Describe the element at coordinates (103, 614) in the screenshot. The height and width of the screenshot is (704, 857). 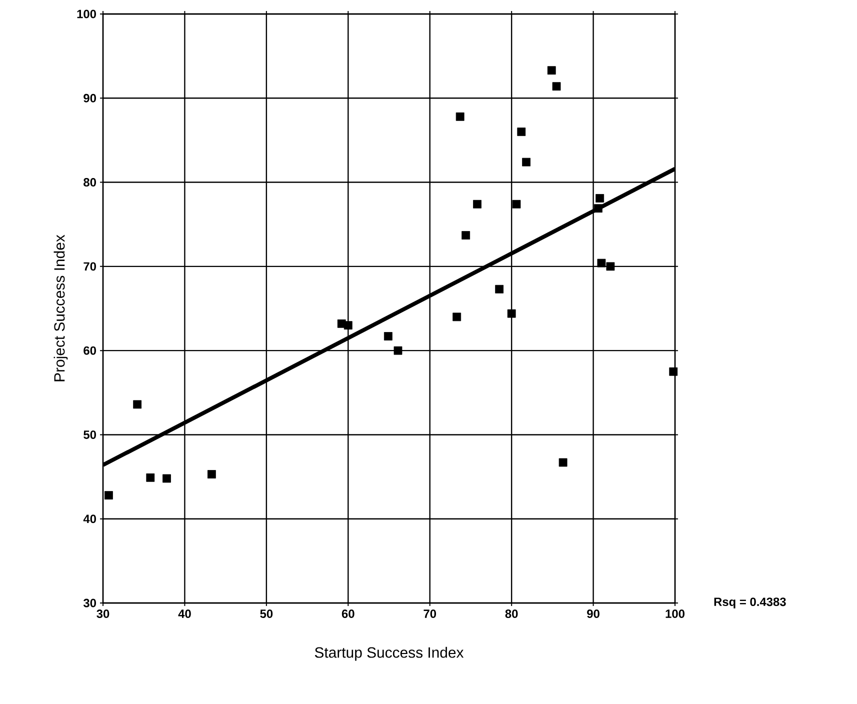
I see `x-tick-label: 30` at that location.